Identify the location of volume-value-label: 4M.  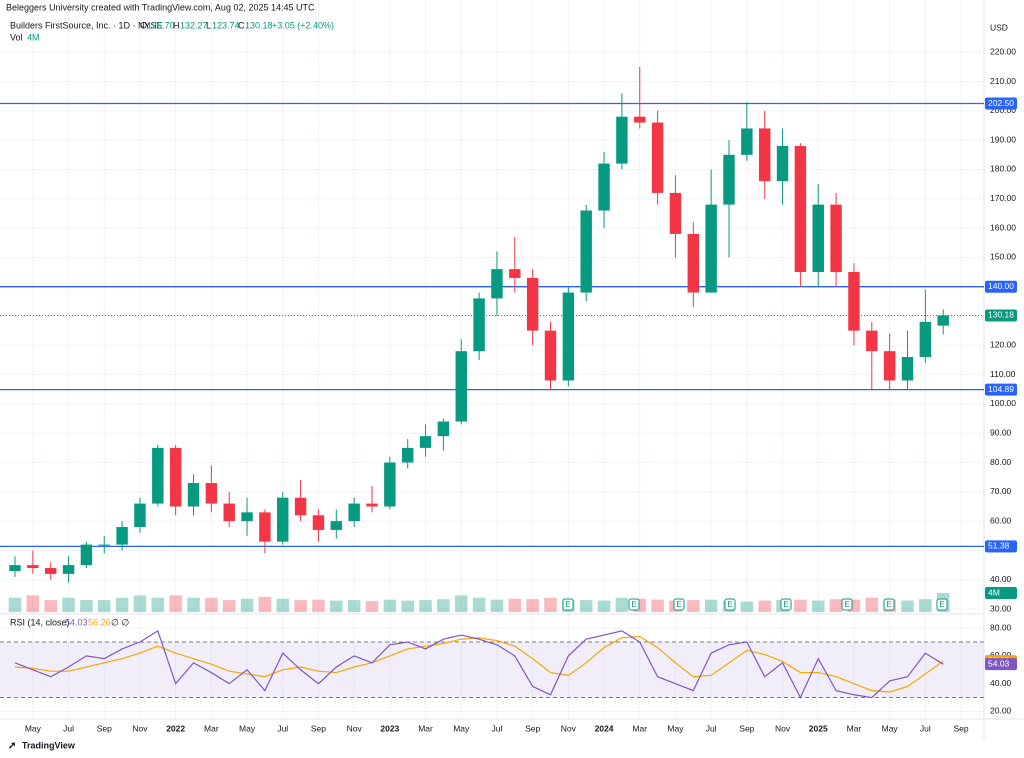
(994, 592).